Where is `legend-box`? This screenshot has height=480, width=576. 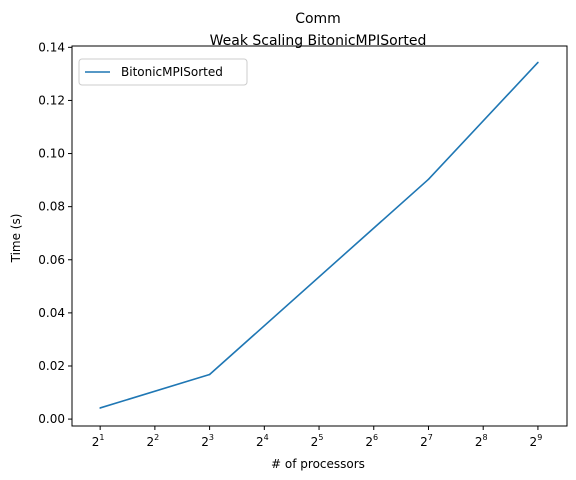
legend-box is located at coordinates (163, 72).